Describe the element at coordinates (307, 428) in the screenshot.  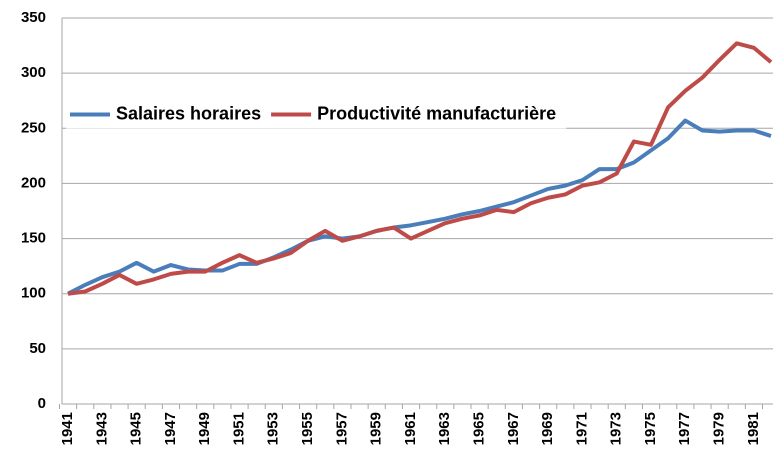
I see `x-tick-label: 1955` at that location.